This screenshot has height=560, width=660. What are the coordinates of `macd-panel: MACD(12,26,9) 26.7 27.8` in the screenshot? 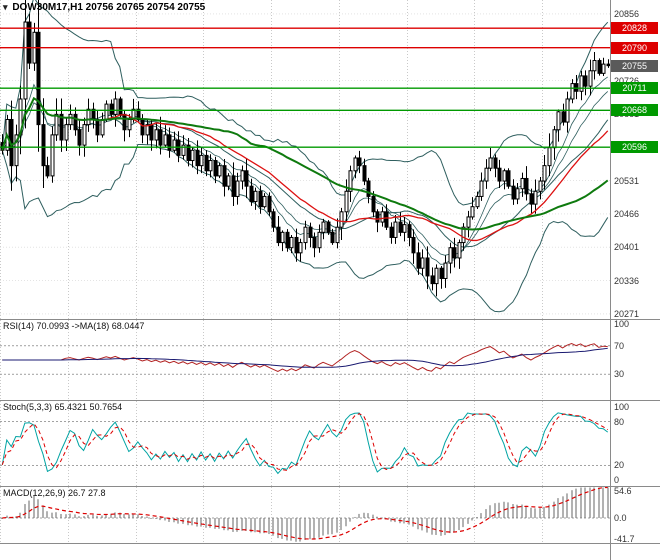 It's located at (305, 515).